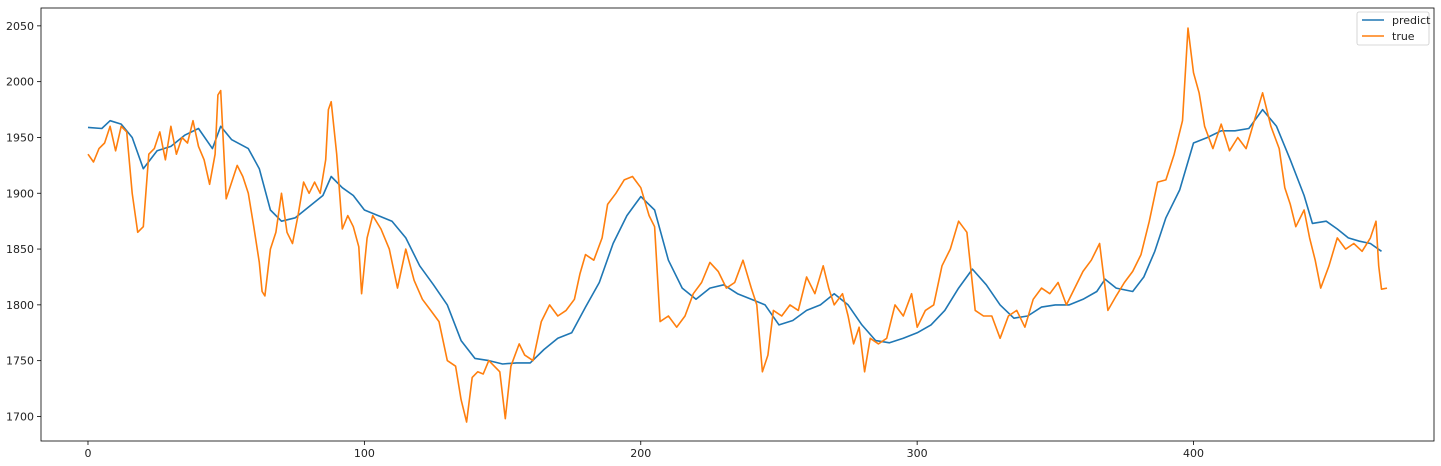  I want to click on x-tick-label: 200, so click(640, 453).